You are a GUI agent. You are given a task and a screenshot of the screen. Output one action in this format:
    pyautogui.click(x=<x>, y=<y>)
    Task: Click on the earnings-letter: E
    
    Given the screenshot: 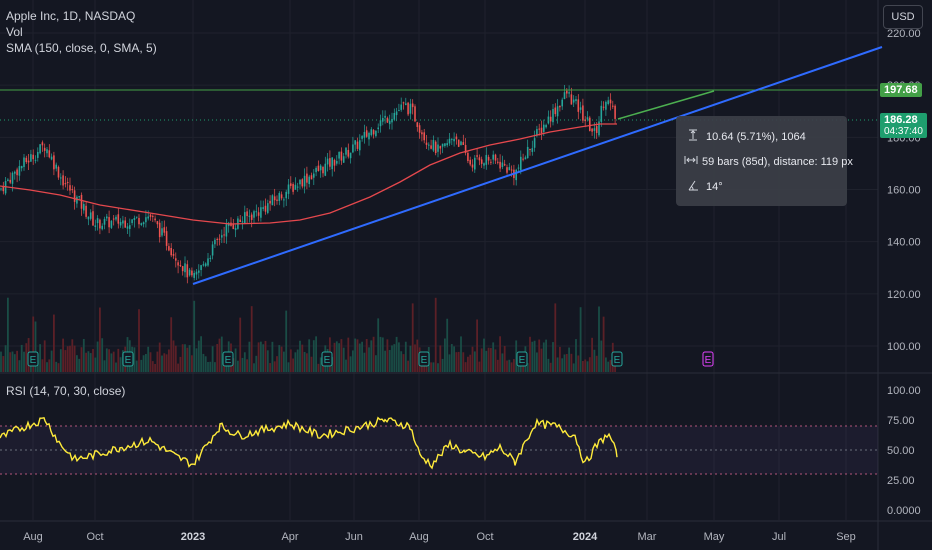 What is the action you would take?
    pyautogui.click(x=128, y=360)
    